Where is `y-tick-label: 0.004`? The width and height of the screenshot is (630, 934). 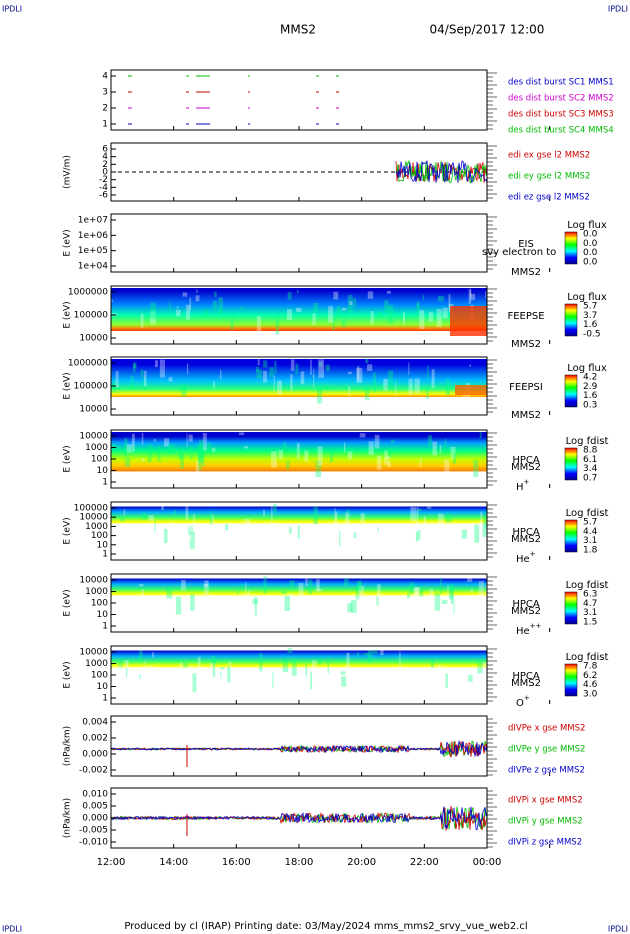
y-tick-label: 0.004 is located at coordinates (95, 723).